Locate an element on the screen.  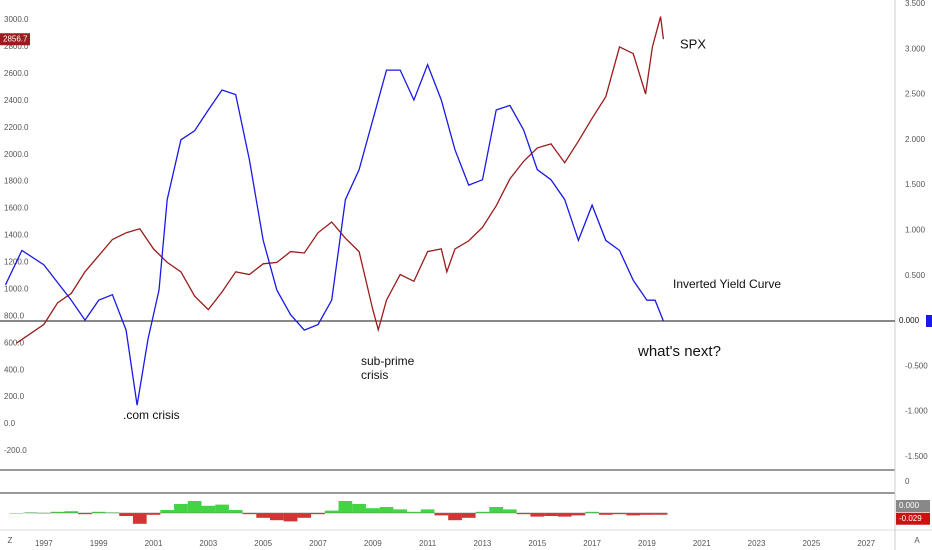
x-tick-label: 2025 is located at coordinates (811, 543).